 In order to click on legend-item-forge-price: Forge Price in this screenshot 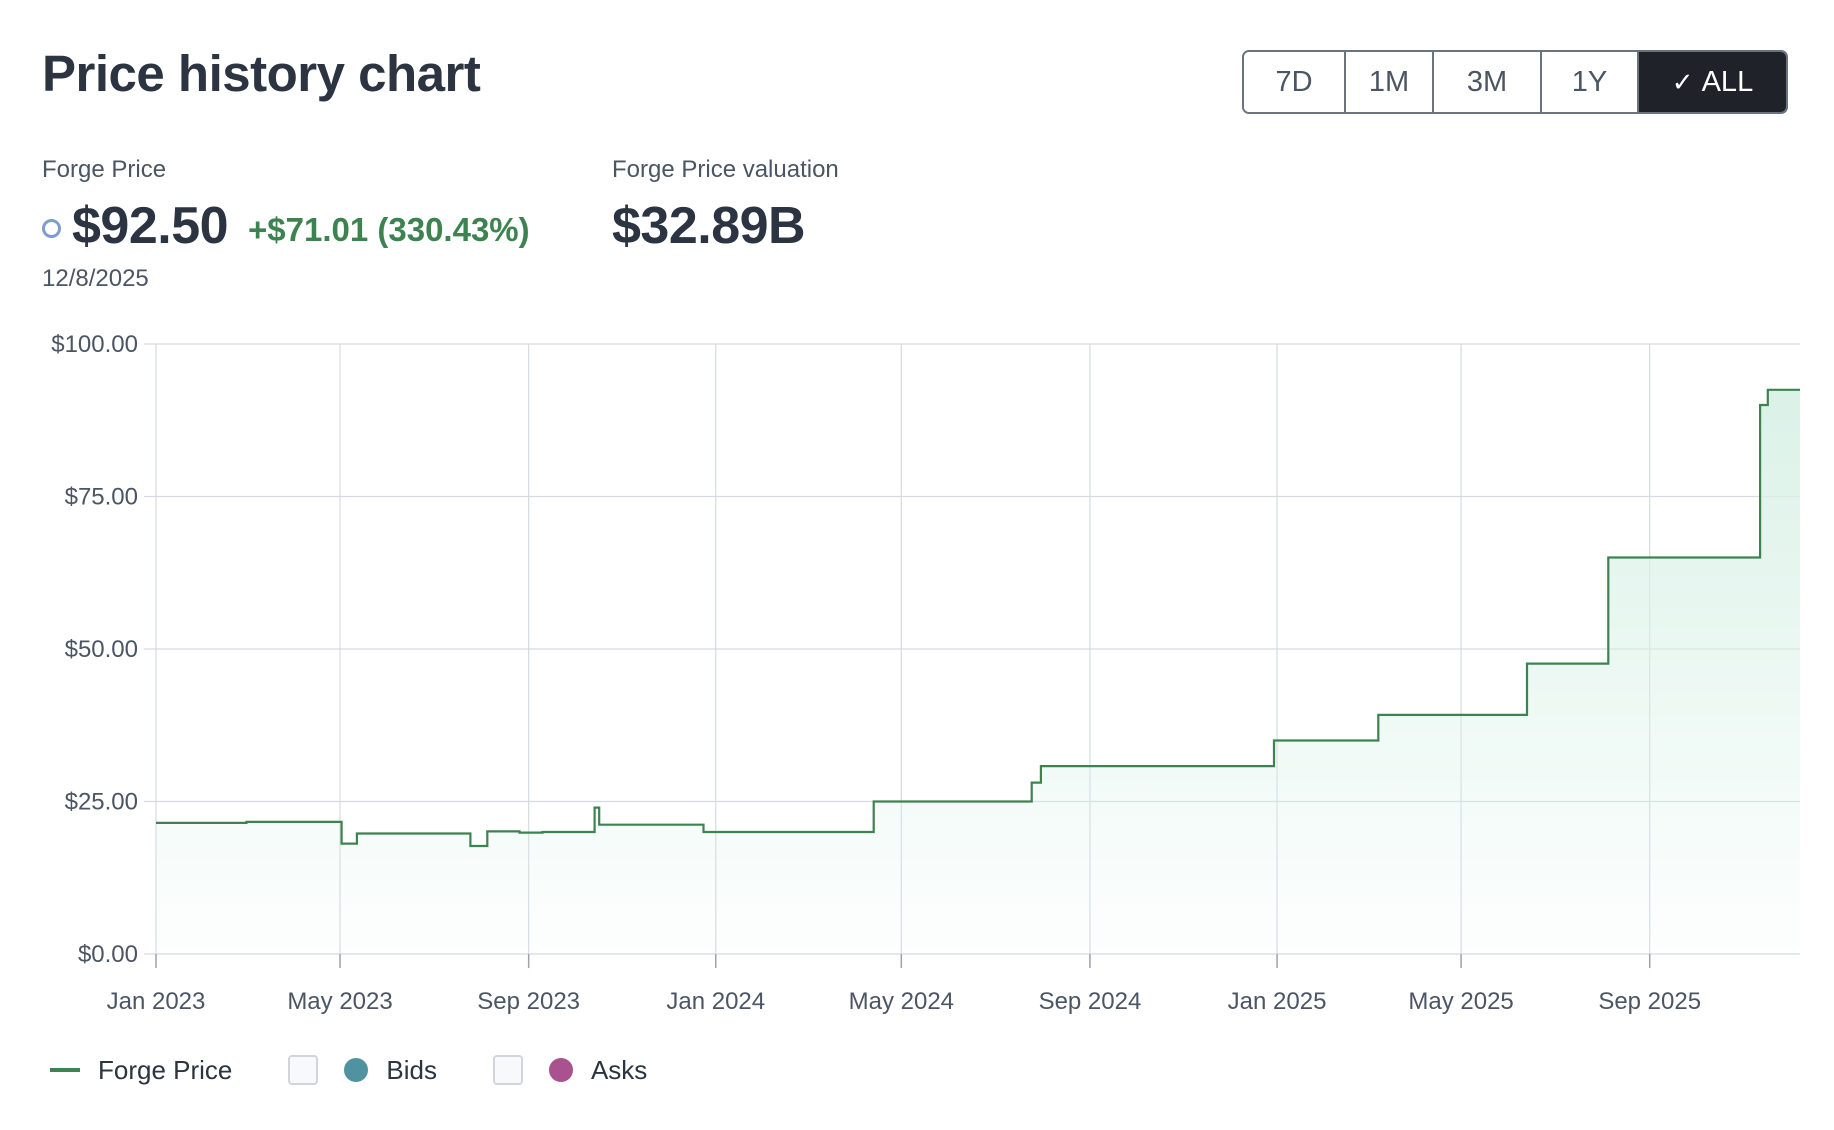, I will do `click(141, 1070)`.